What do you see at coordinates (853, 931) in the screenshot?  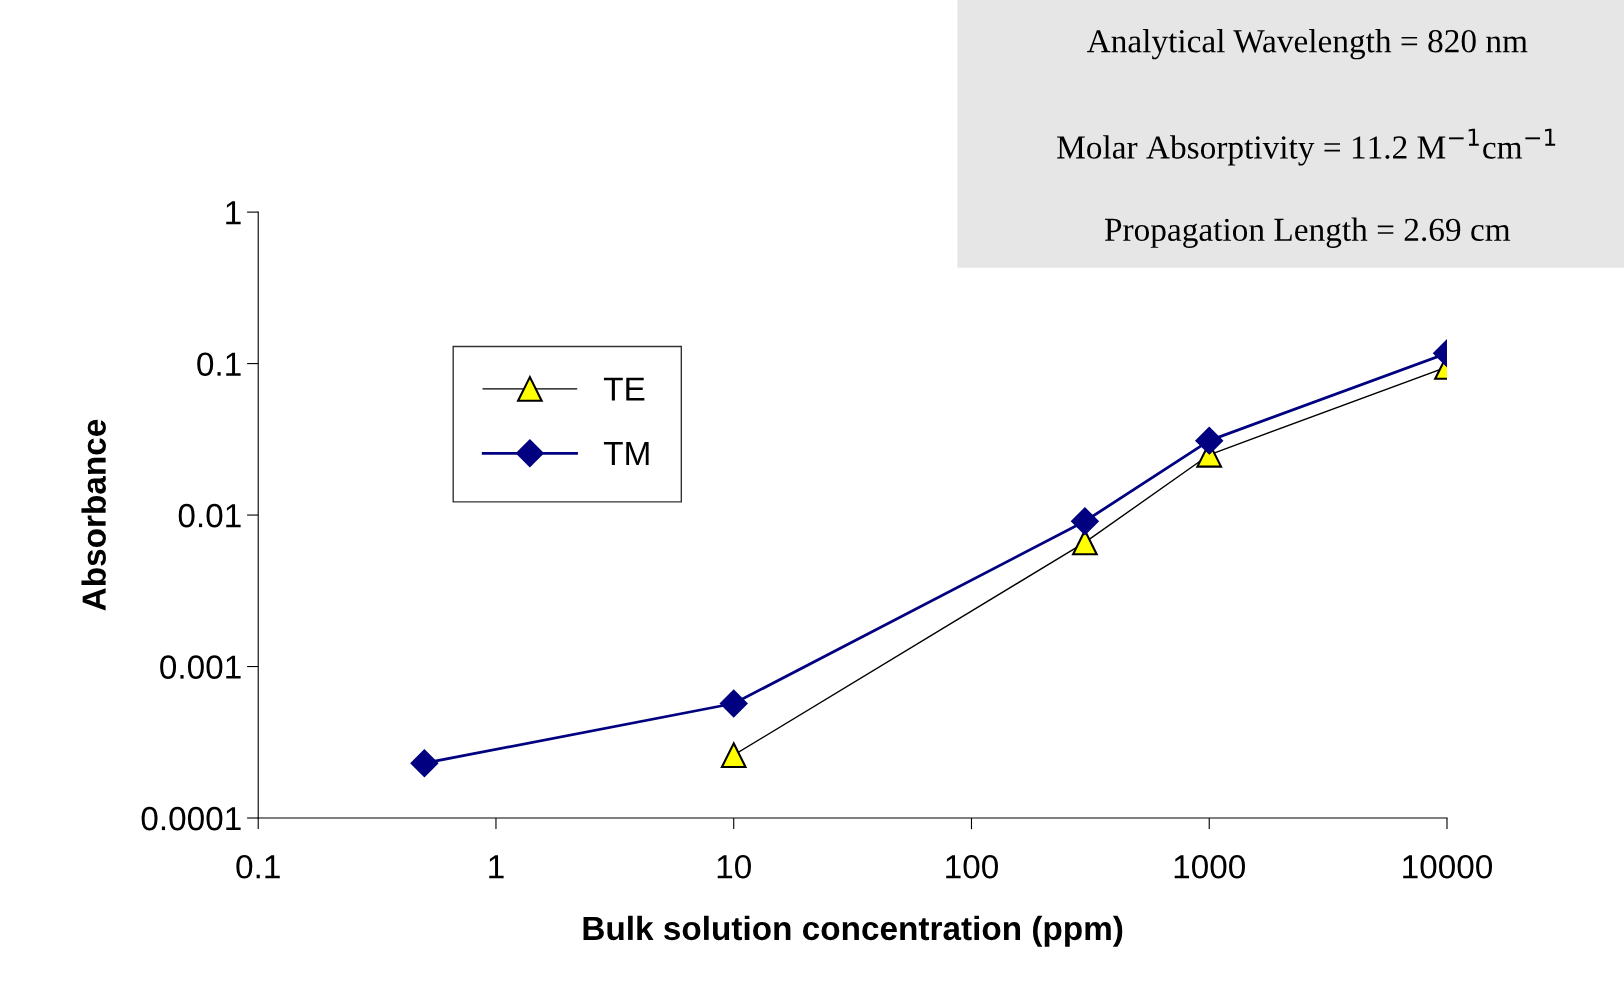 I see `x-axis-title: Bulk solution concentration (ppm)` at bounding box center [853, 931].